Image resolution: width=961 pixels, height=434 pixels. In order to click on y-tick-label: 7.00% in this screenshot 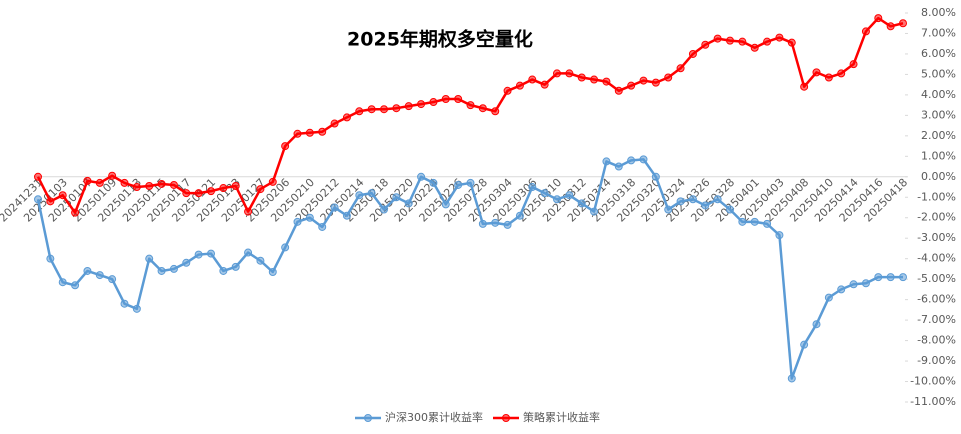, I will do `click(938, 32)`.